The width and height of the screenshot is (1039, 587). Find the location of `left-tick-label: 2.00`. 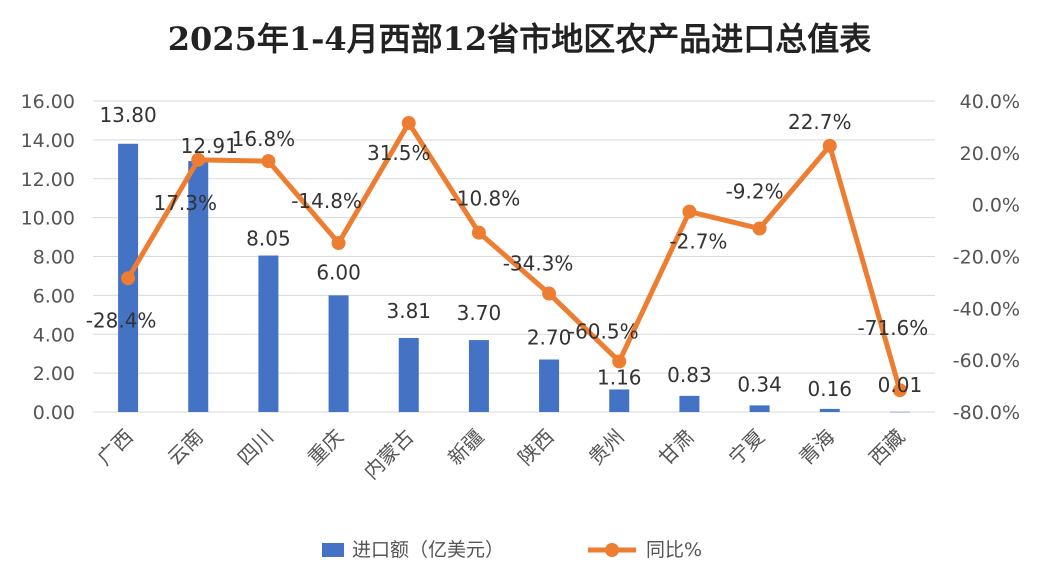

left-tick-label: 2.00 is located at coordinates (54, 374).